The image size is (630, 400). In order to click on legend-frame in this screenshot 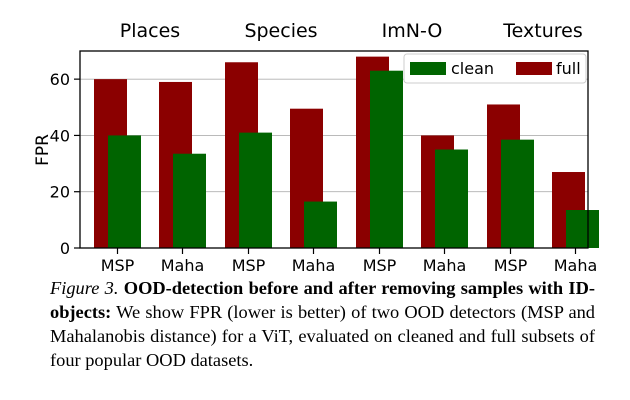, I will do `click(495, 68)`.